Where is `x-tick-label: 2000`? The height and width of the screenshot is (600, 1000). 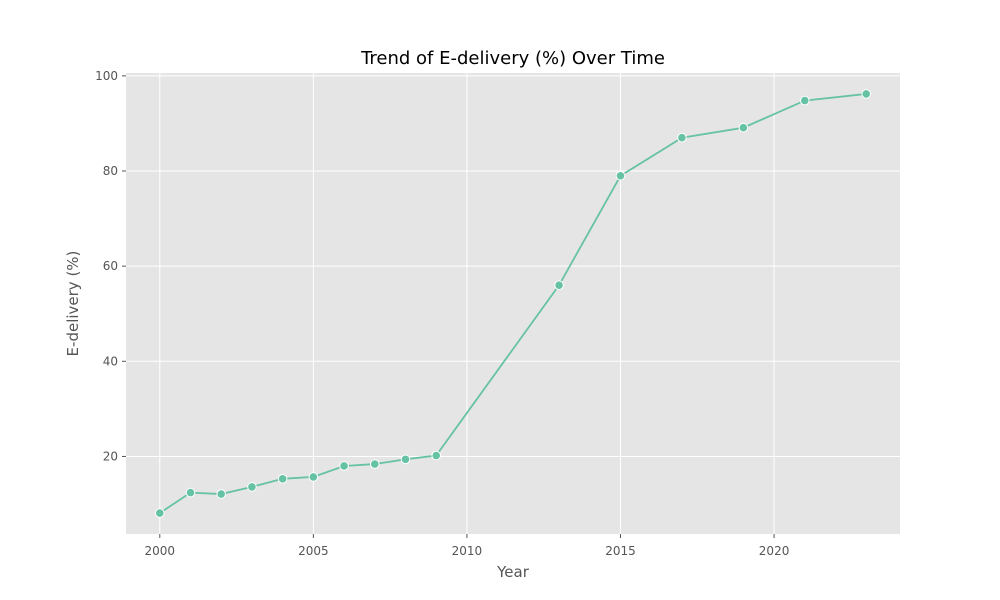 x-tick-label: 2000 is located at coordinates (160, 551).